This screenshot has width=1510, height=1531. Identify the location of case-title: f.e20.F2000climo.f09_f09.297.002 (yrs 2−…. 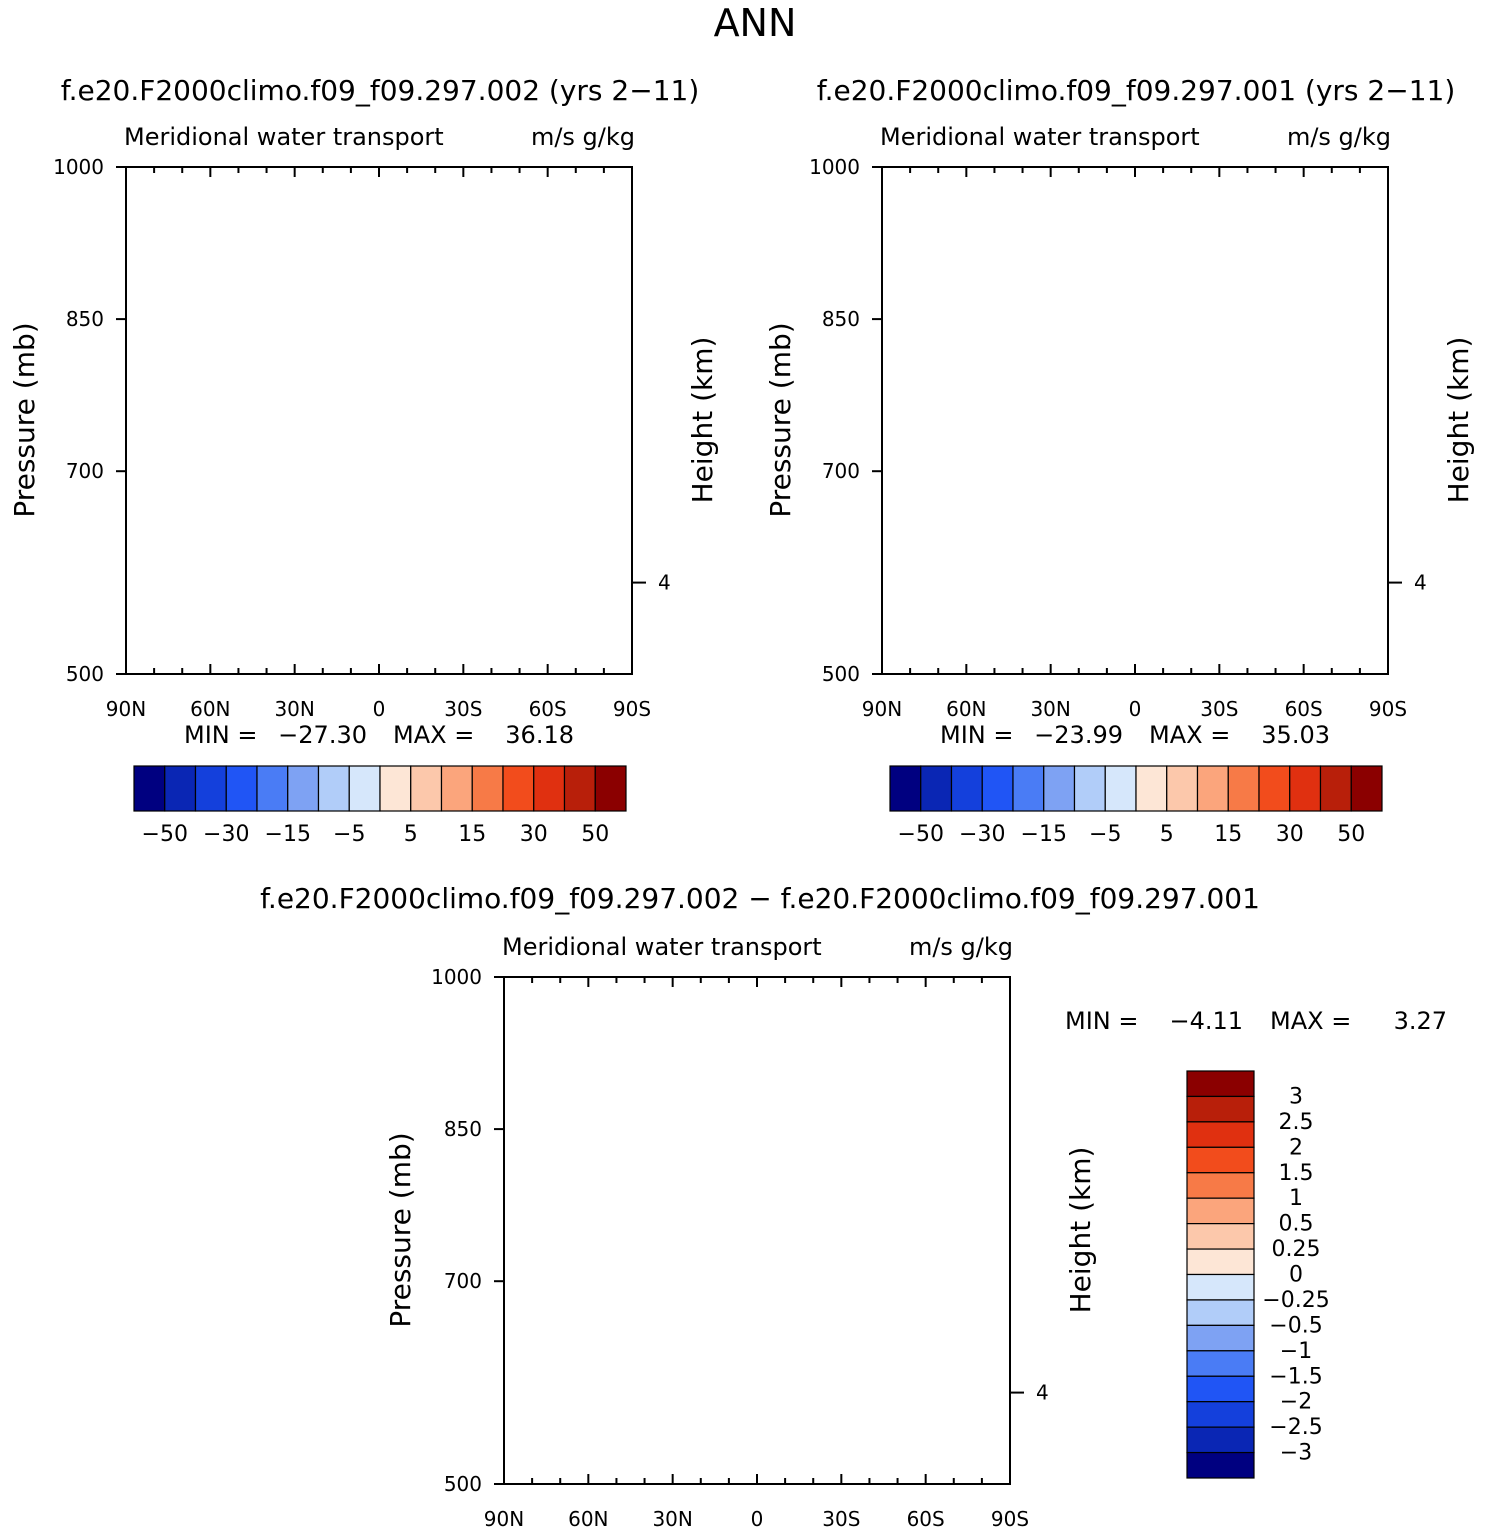
(380, 90).